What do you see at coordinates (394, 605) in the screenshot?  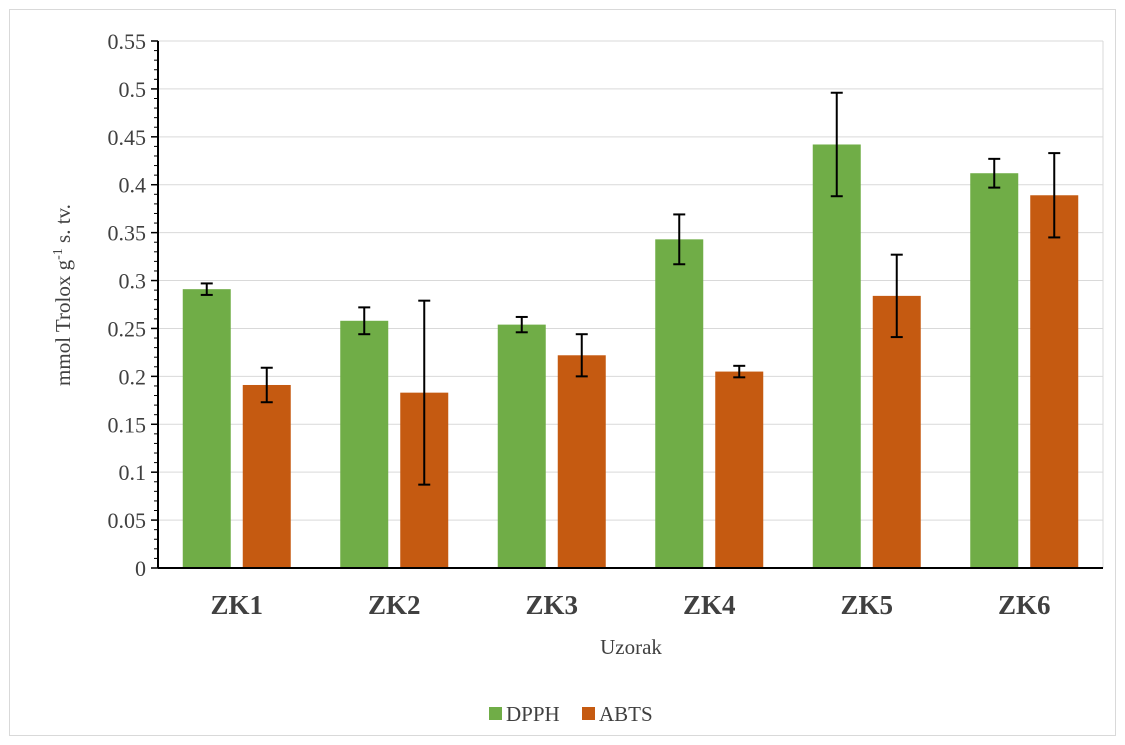 I see `x-tick-label: ZK2` at bounding box center [394, 605].